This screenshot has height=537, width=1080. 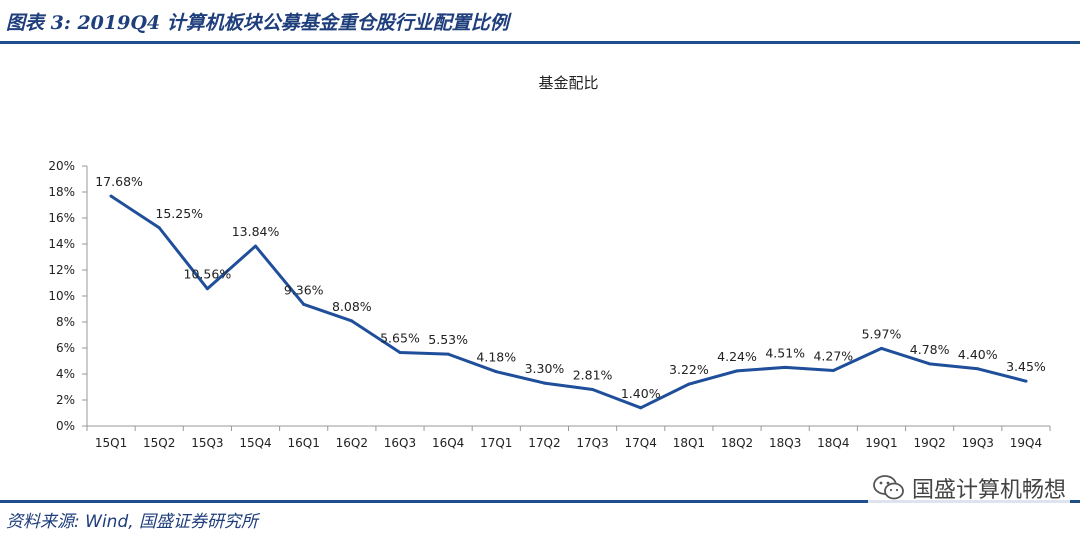 What do you see at coordinates (61, 244) in the screenshot?
I see `y-tick-label: 14%` at bounding box center [61, 244].